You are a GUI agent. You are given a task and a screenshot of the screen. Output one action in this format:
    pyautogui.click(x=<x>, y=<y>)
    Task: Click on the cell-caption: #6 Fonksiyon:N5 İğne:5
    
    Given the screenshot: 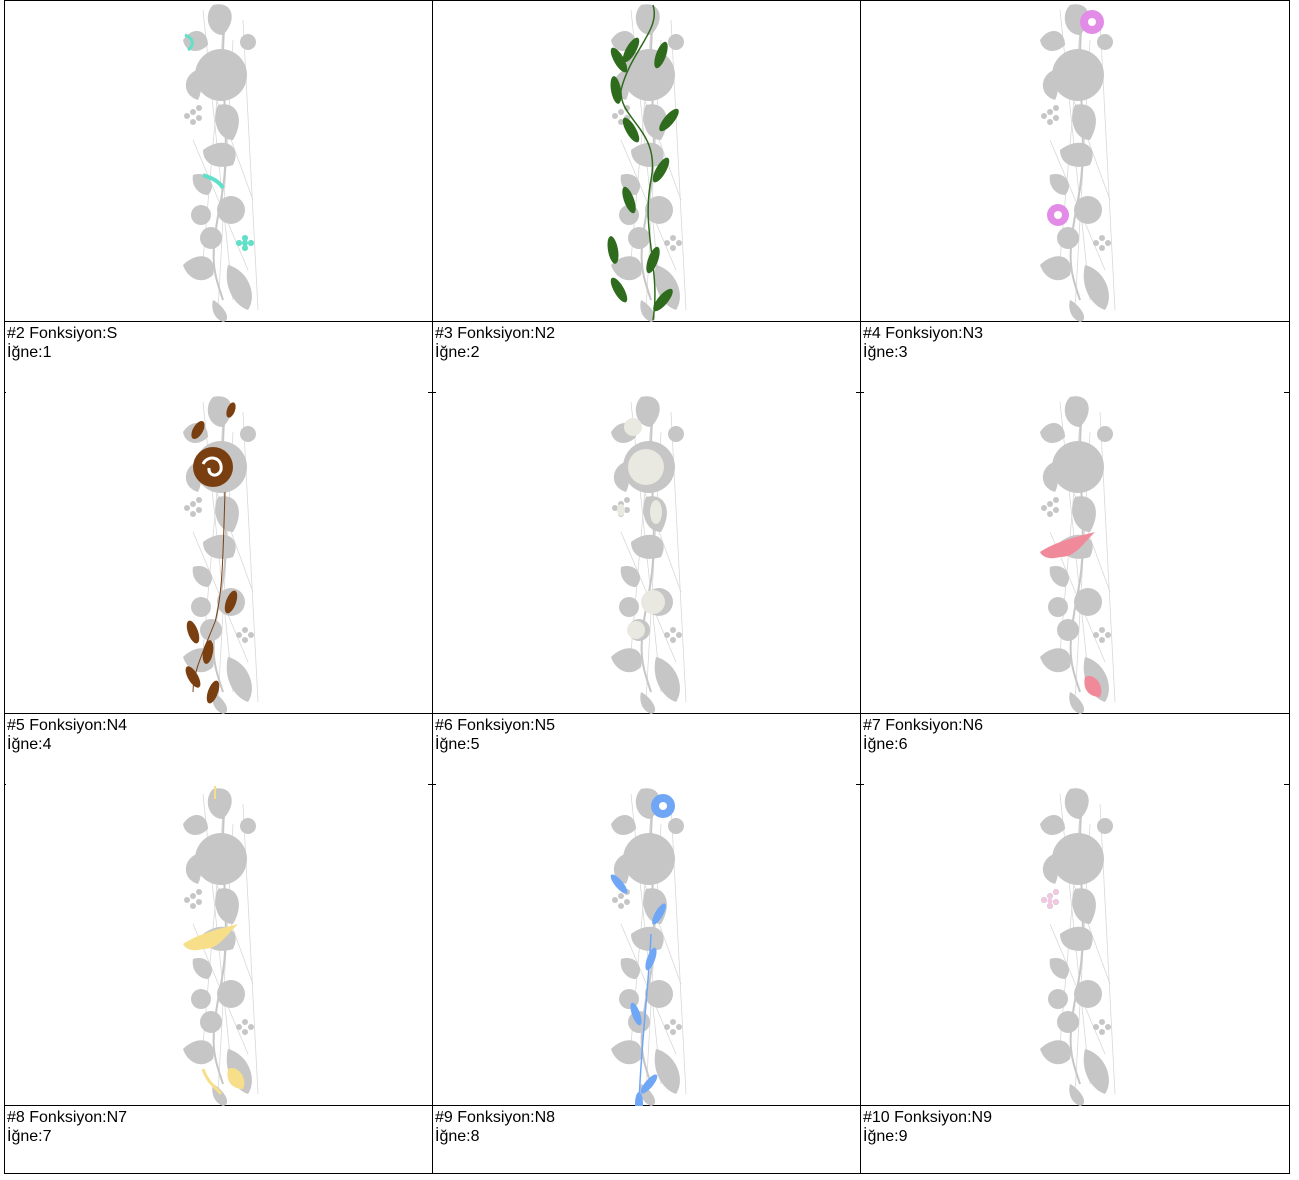 What is the action you would take?
    pyautogui.click(x=495, y=735)
    